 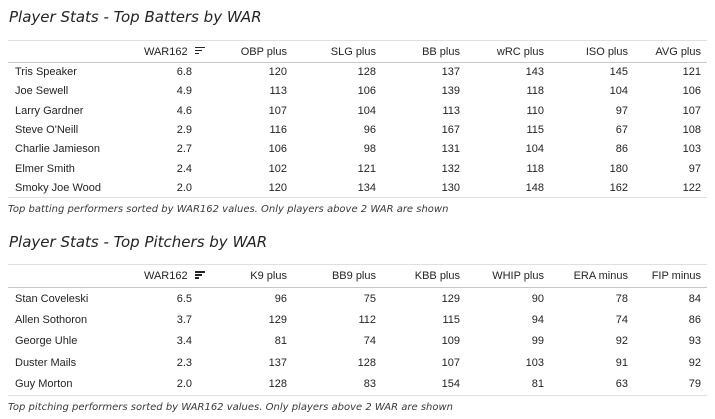 What do you see at coordinates (49, 110) in the screenshot?
I see `player-name: Larry Gardner` at bounding box center [49, 110].